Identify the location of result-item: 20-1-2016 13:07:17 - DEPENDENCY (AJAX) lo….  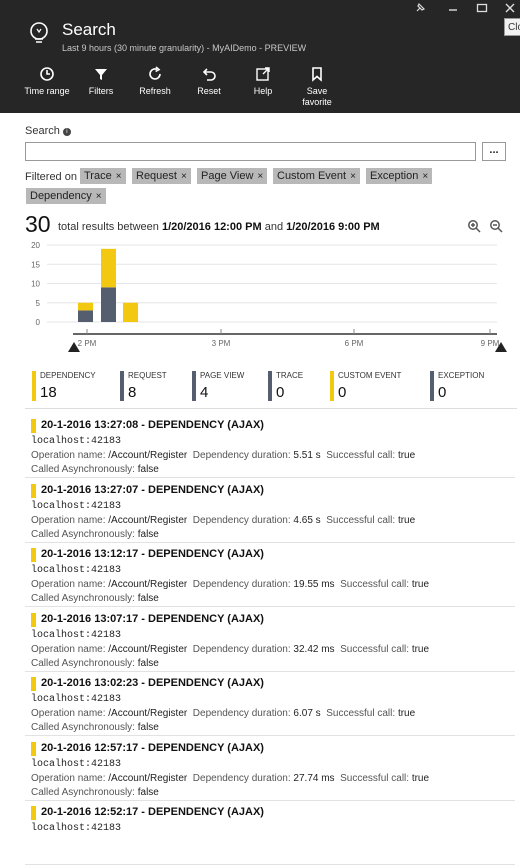
(270, 641).